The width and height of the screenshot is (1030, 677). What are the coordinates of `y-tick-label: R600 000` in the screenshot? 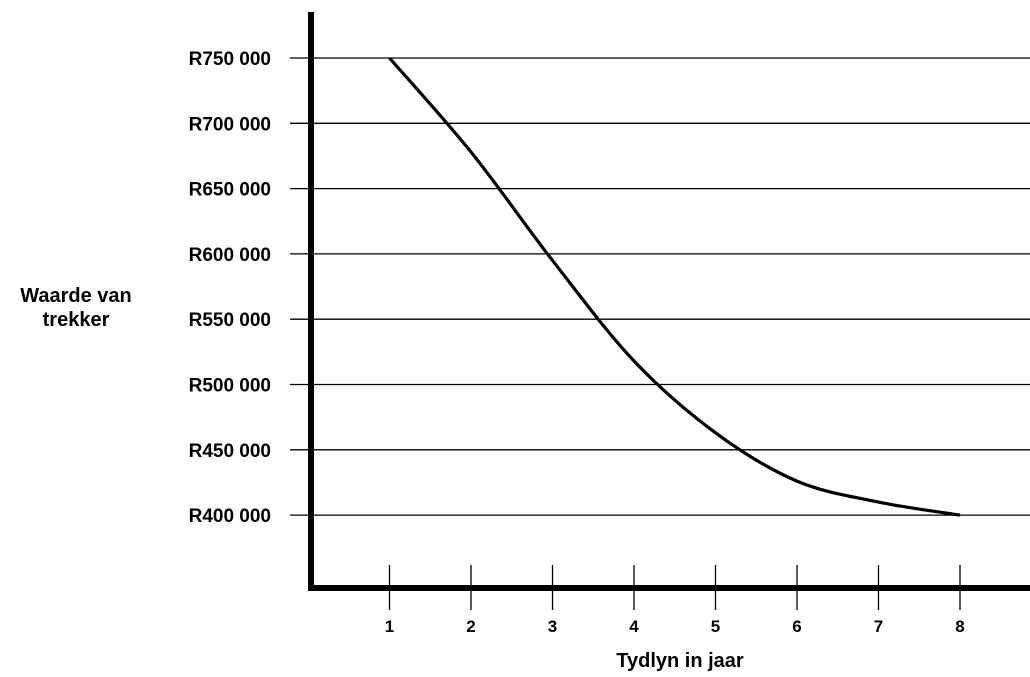 It's located at (230, 255).